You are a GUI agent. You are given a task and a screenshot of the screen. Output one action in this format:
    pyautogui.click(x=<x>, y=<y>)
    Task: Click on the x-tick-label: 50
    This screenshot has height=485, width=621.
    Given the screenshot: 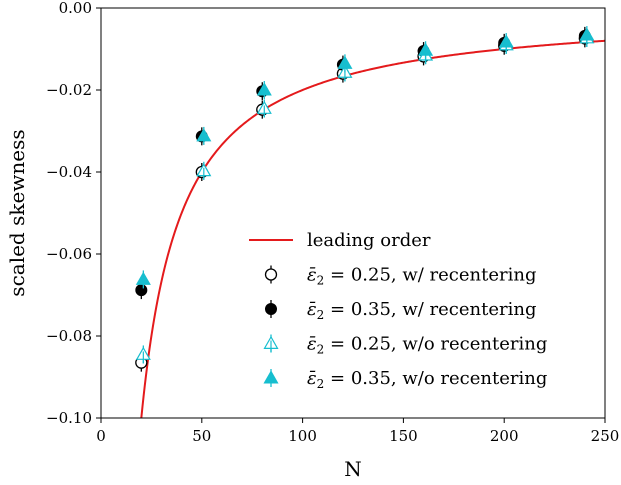 What is the action you would take?
    pyautogui.click(x=201, y=436)
    